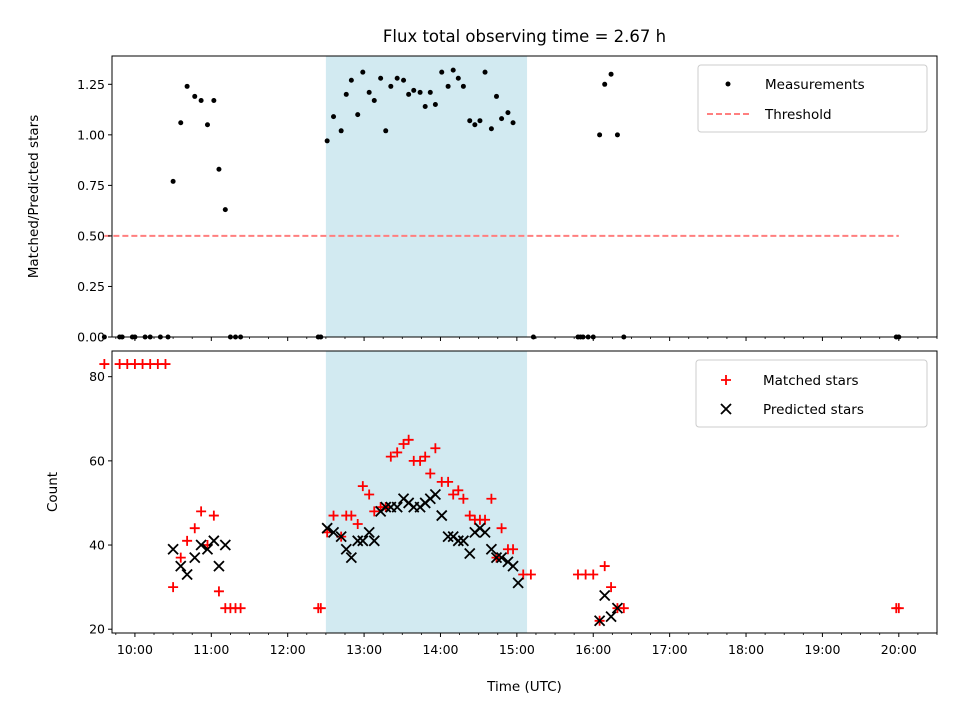 This screenshot has height=720, width=960. I want to click on legend-matched-marker, so click(726, 380).